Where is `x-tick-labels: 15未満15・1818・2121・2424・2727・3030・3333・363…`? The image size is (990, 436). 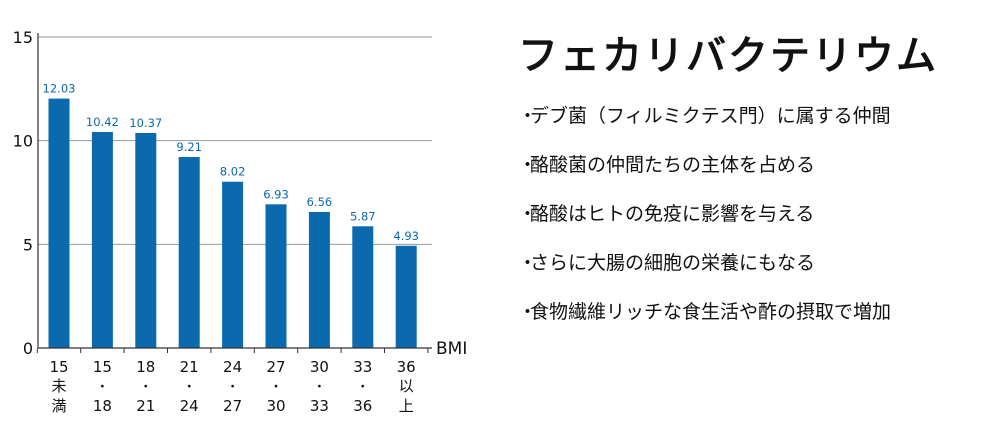 x-tick-labels: 15未満15・1818・2121・2424・2727・3030・3333・363… is located at coordinates (232, 386).